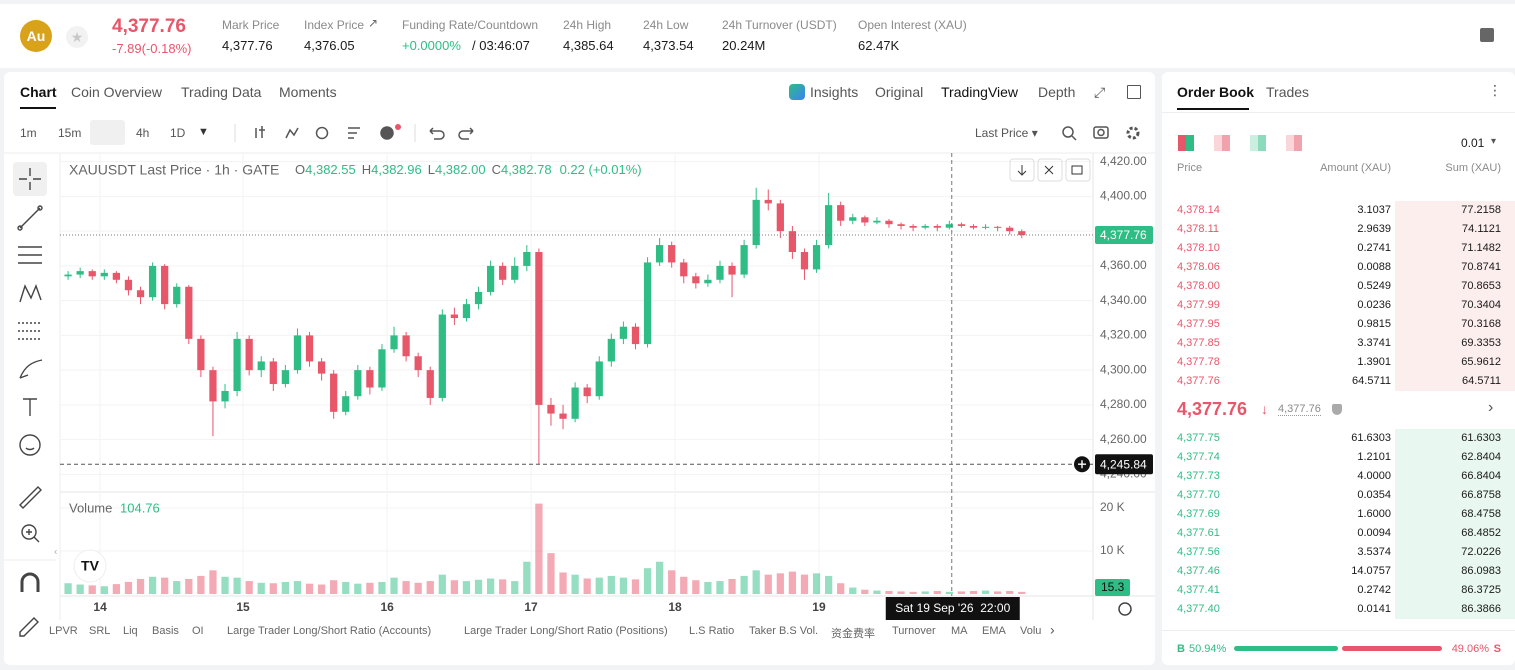 This screenshot has height=670, width=1515. I want to click on candle-icon, so click(260, 132).